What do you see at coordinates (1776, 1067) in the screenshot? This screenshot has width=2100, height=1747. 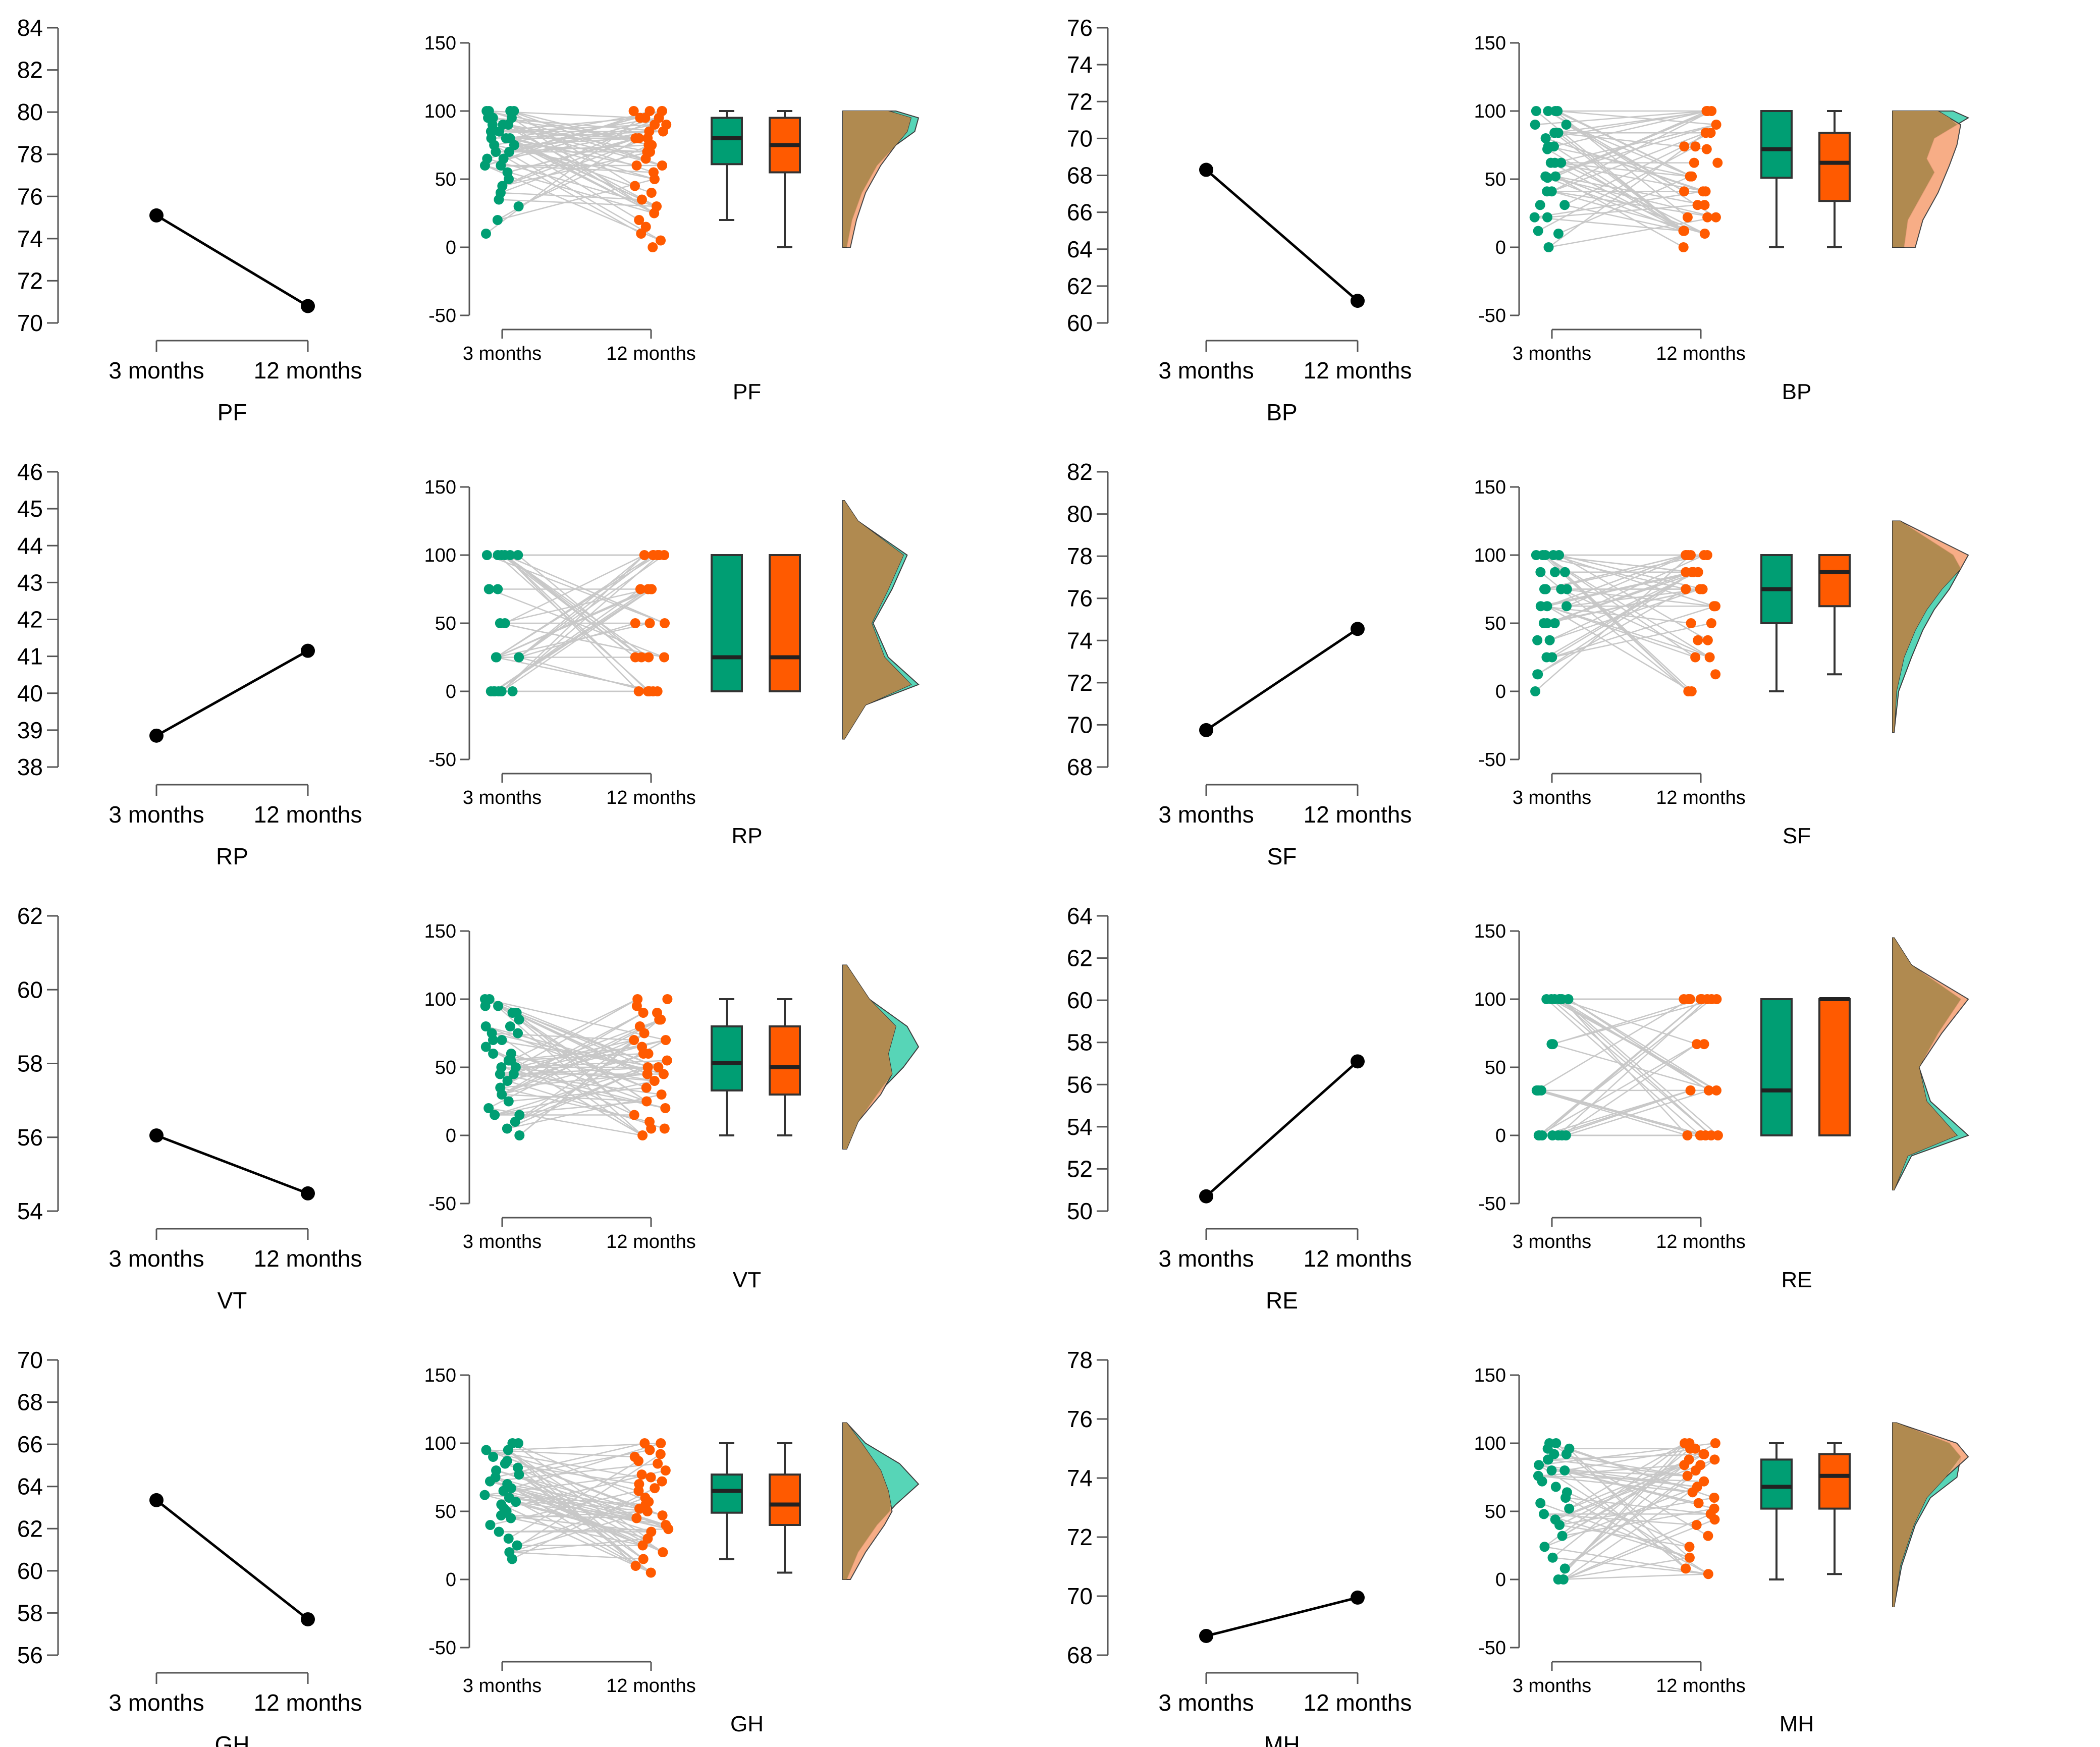 I see `box-3-months` at bounding box center [1776, 1067].